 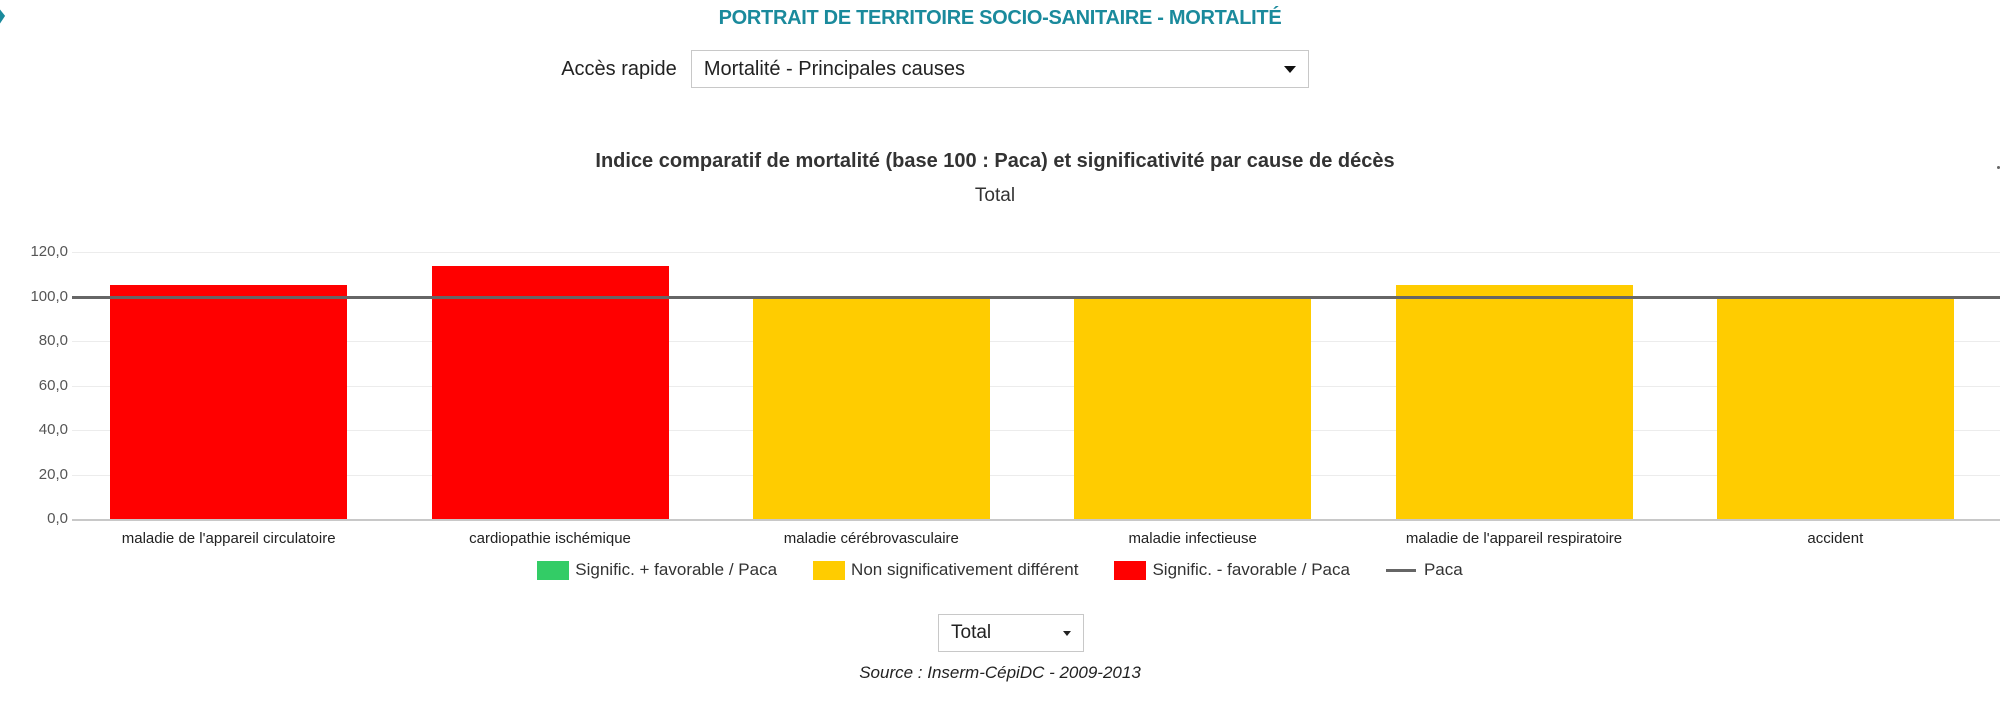 I want to click on legend-item: Paca, so click(x=1424, y=570).